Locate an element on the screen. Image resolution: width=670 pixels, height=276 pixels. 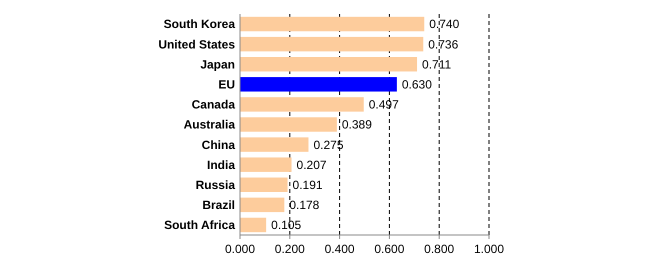
y-tick-label: EU is located at coordinates (226, 85).